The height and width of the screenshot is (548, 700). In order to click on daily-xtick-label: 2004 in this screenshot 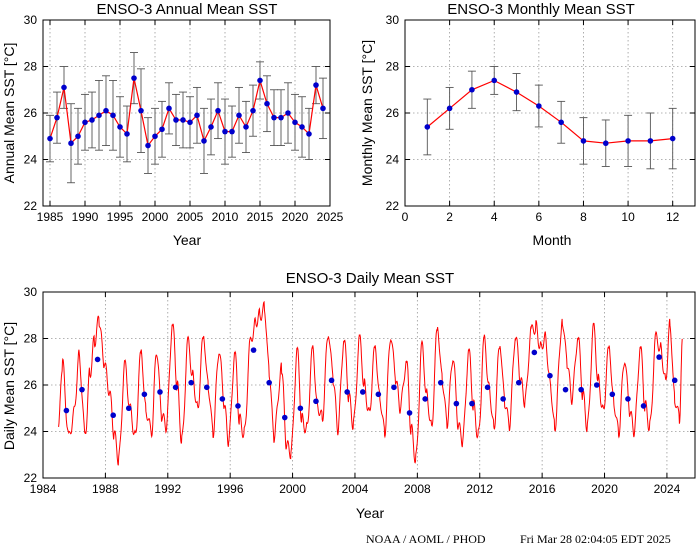, I will do `click(355, 489)`.